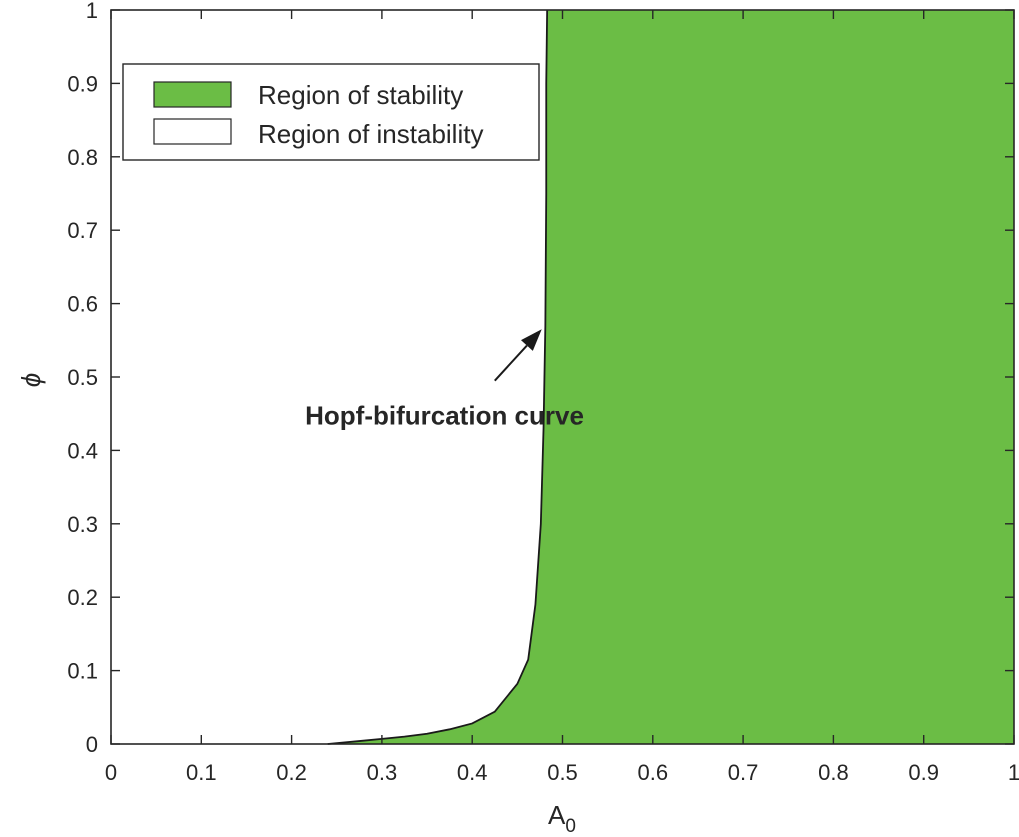 Image resolution: width=1019 pixels, height=837 pixels. Describe the element at coordinates (562, 818) in the screenshot. I see `x-axis-title: A0` at that location.